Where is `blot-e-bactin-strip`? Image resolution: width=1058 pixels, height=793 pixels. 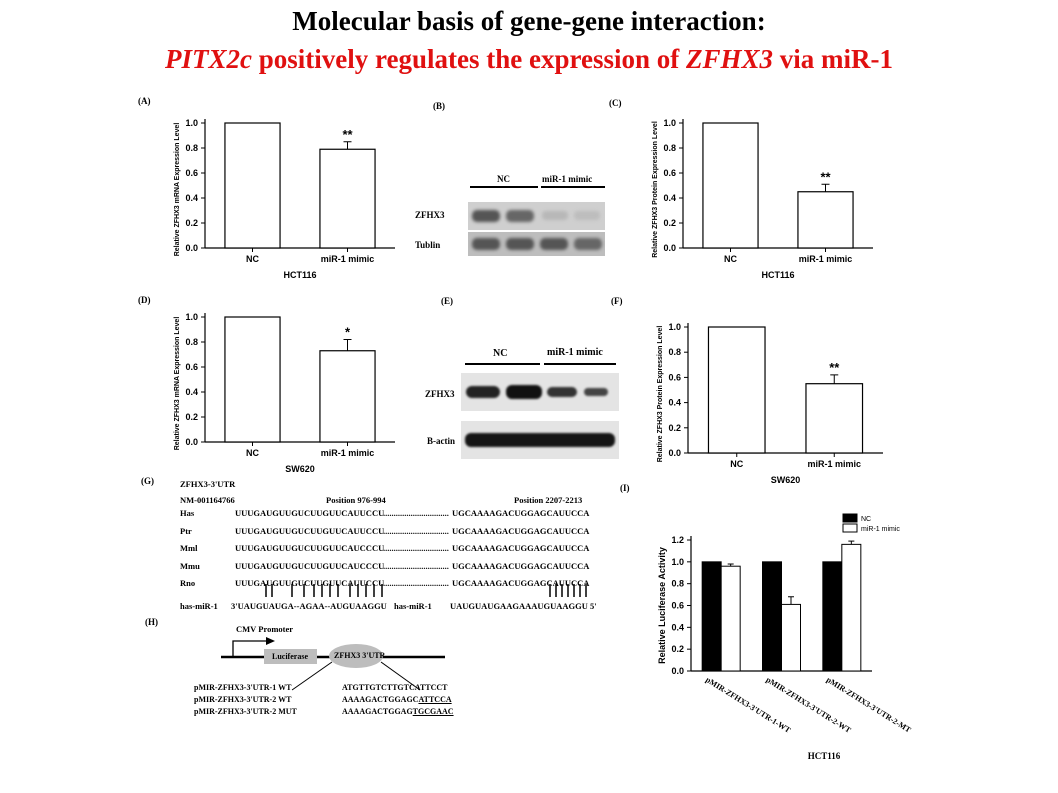
blot-e-bactin-strip is located at coordinates (540, 440).